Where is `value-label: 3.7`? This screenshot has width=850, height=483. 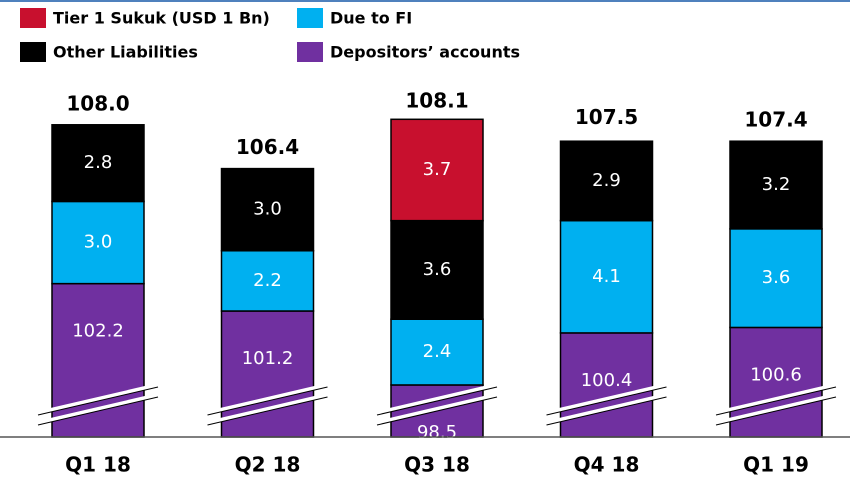 value-label: 3.7 is located at coordinates (437, 169).